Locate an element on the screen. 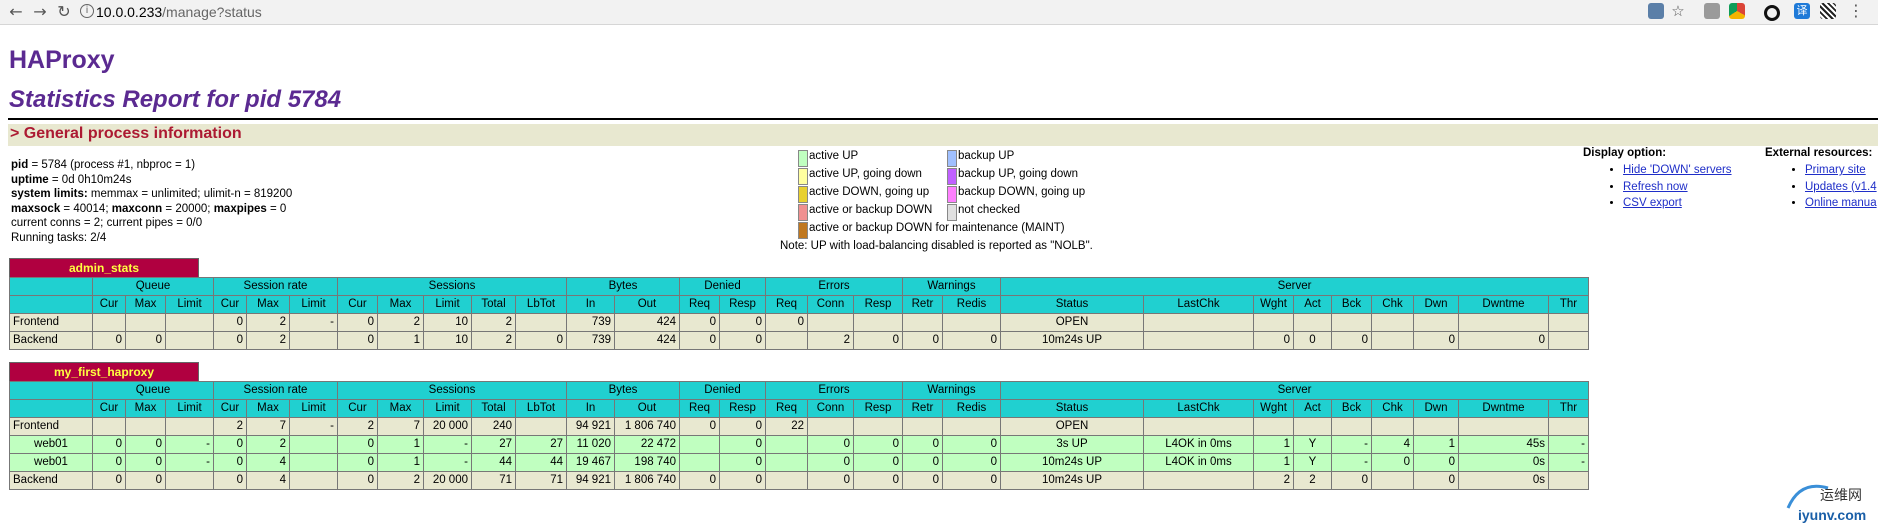  external-resource-link: Updates (v1.4 is located at coordinates (1841, 186).